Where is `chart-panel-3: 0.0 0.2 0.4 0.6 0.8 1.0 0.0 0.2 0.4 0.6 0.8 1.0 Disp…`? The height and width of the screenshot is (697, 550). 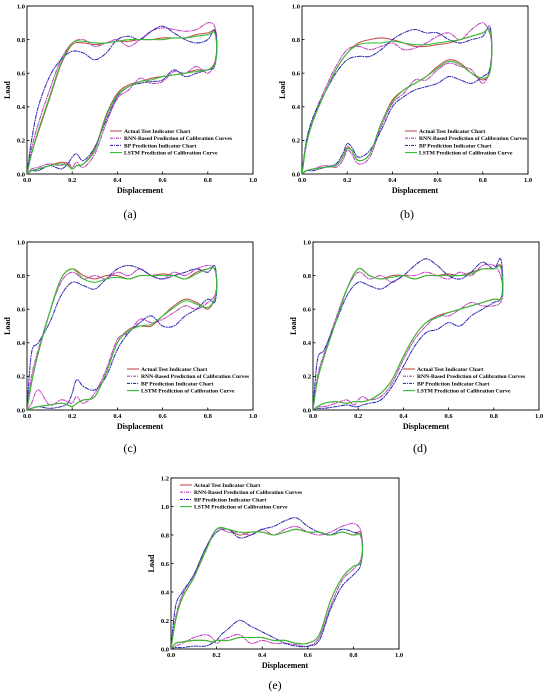
chart-panel-3: 0.0 0.2 0.4 0.6 0.8 1.0 0.0 0.2 0.4 0.6 0.8 1.0 Disp… is located at coordinates (416, 347).